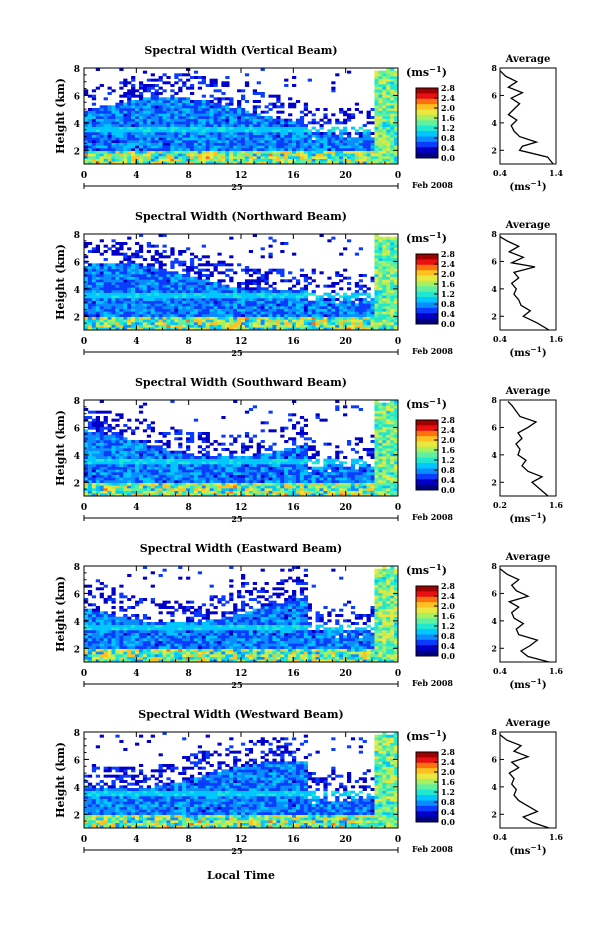 Image resolution: width=616 pixels, height=933 pixels. What do you see at coordinates (241, 116) in the screenshot?
I see `heatmap-cells` at bounding box center [241, 116].